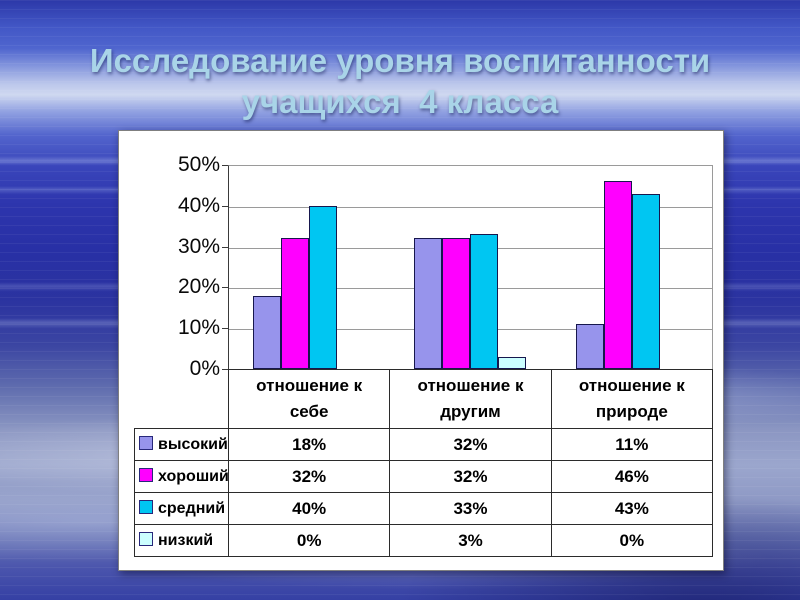 This screenshot has height=600, width=800. What do you see at coordinates (146, 538) in the screenshot?
I see `legend-swatch-low-icon` at bounding box center [146, 538].